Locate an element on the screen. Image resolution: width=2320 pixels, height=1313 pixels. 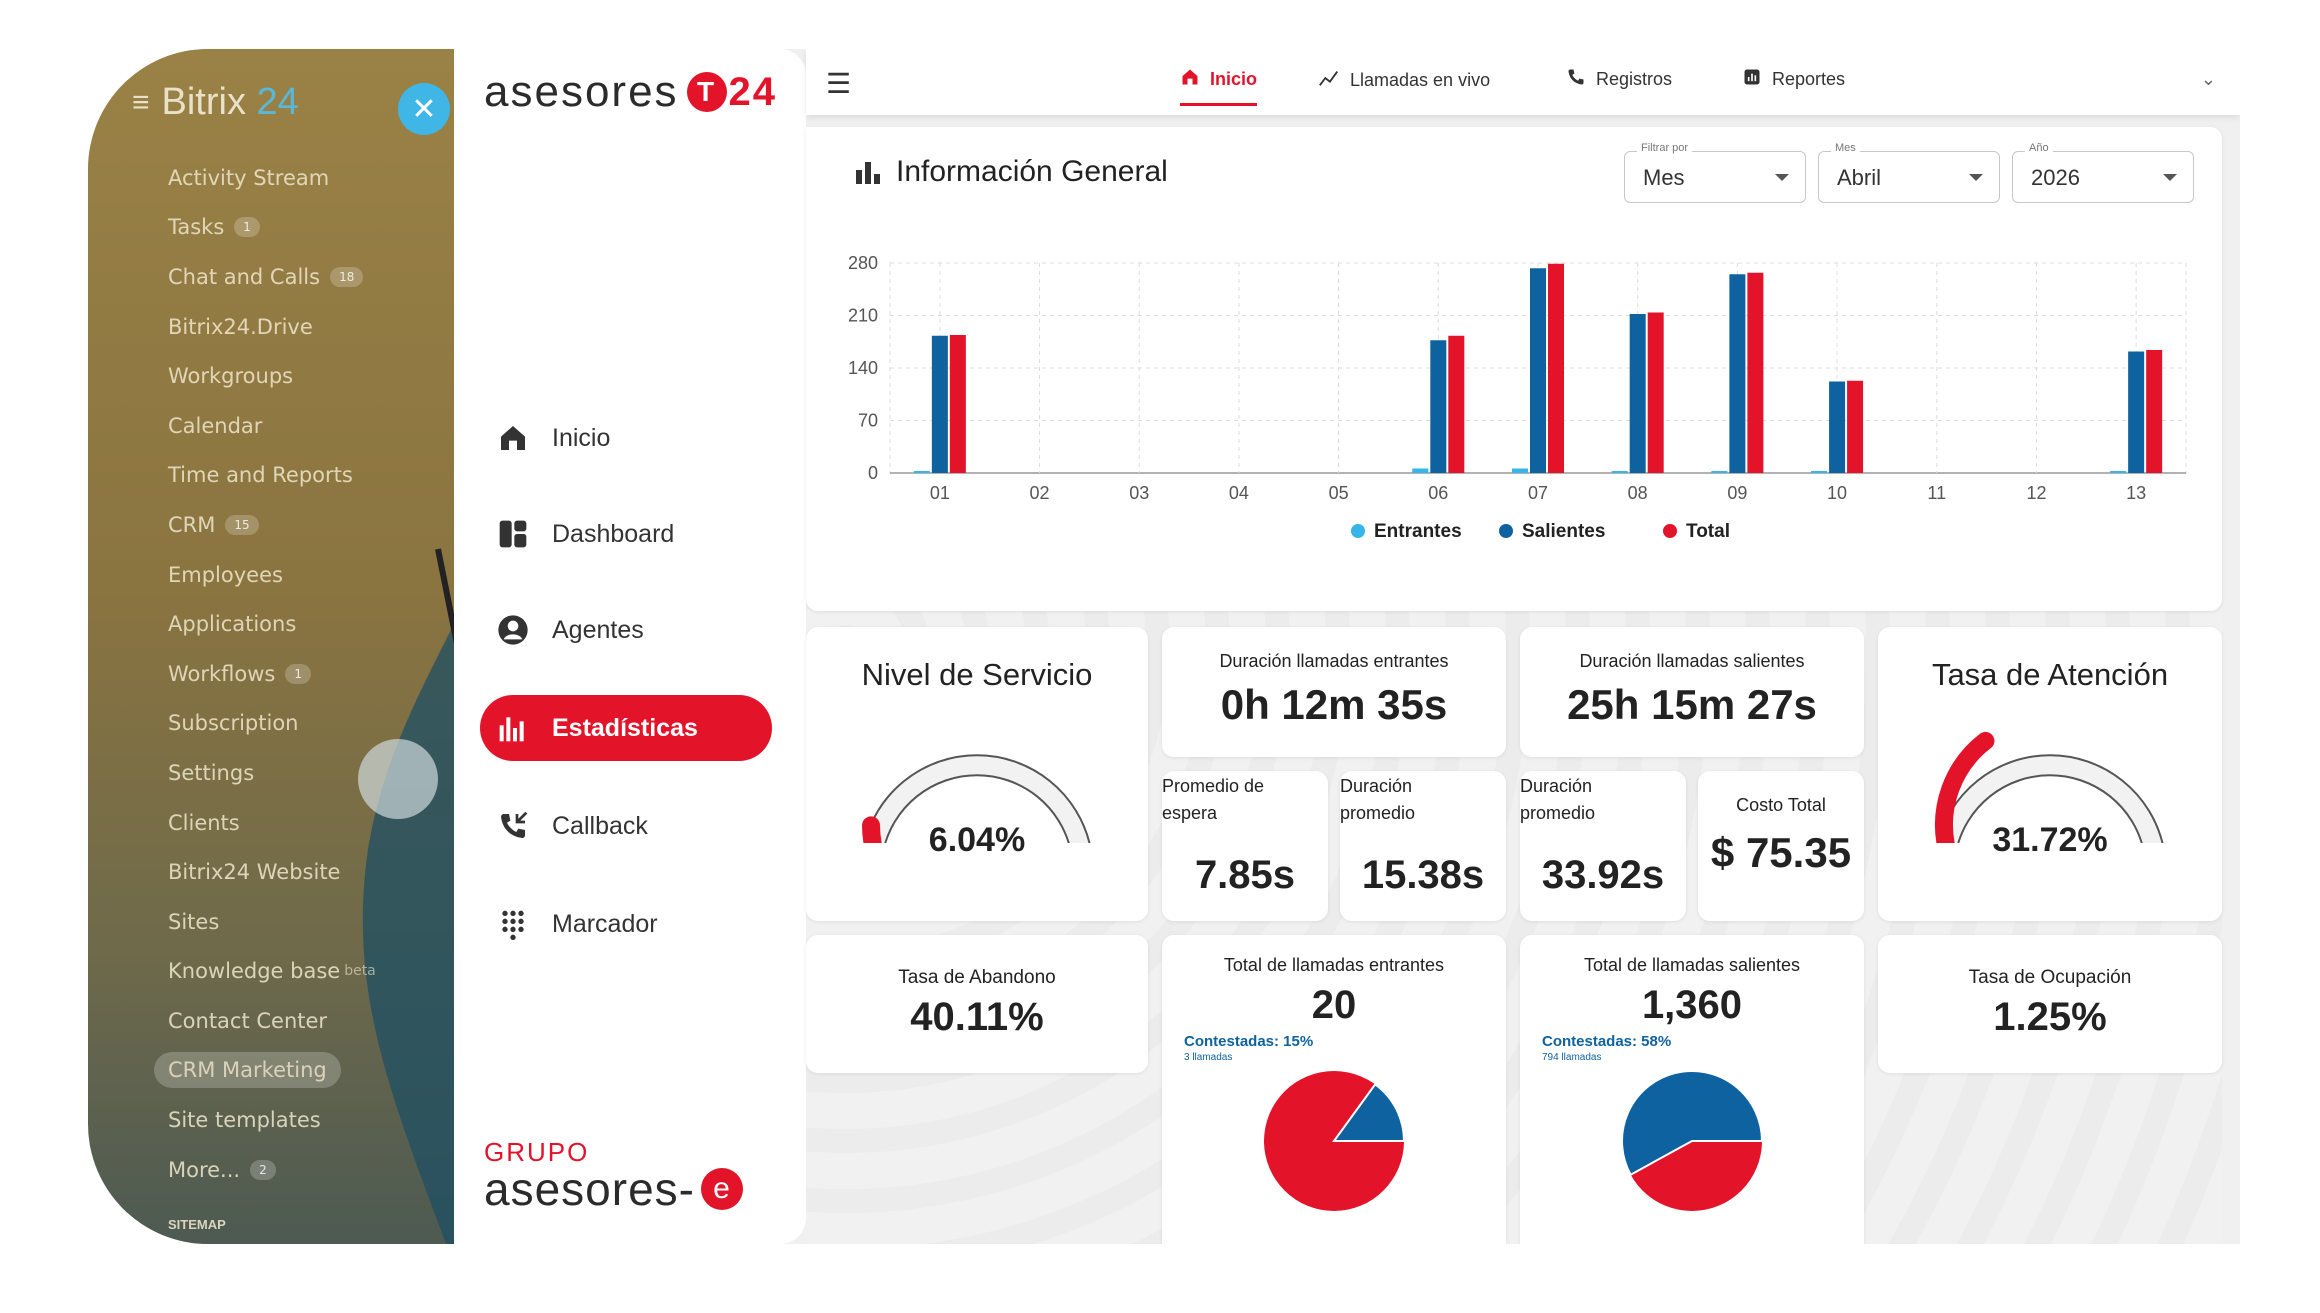
bitrix-menu-item: Chat and Calls 18 is located at coordinates (272, 277).